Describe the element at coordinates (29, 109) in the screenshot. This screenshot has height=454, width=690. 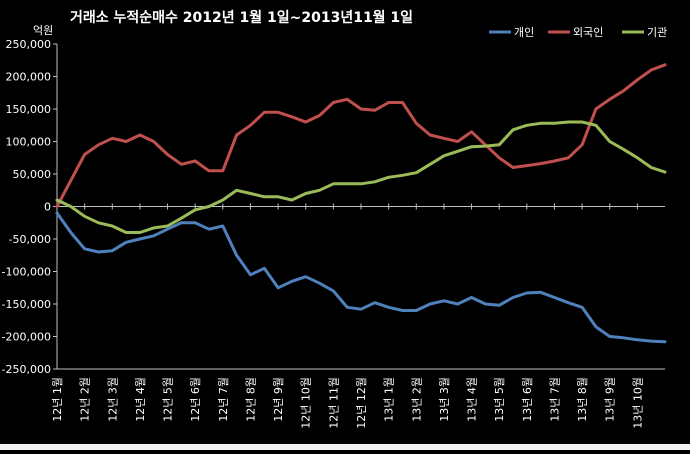
I see `y-tick-label: 150,000` at that location.